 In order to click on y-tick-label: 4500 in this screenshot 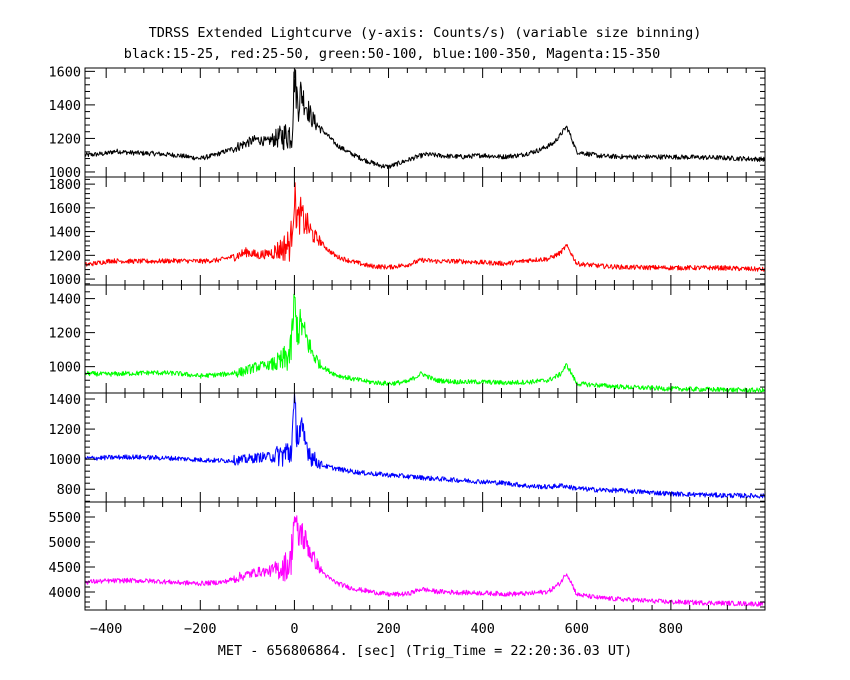, I will do `click(64, 568)`.